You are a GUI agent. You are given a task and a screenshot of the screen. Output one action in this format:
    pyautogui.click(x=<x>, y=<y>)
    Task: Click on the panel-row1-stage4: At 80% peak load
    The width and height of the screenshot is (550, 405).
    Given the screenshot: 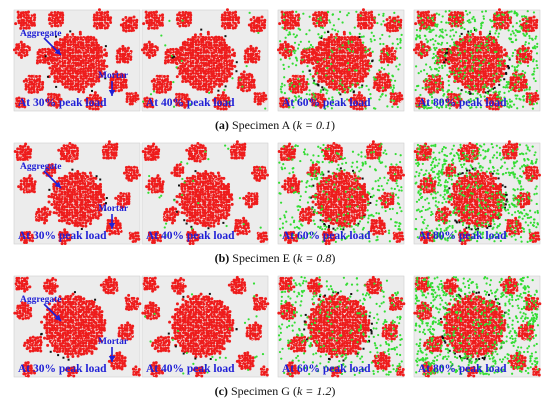 What is the action you would take?
    pyautogui.click(x=476, y=59)
    